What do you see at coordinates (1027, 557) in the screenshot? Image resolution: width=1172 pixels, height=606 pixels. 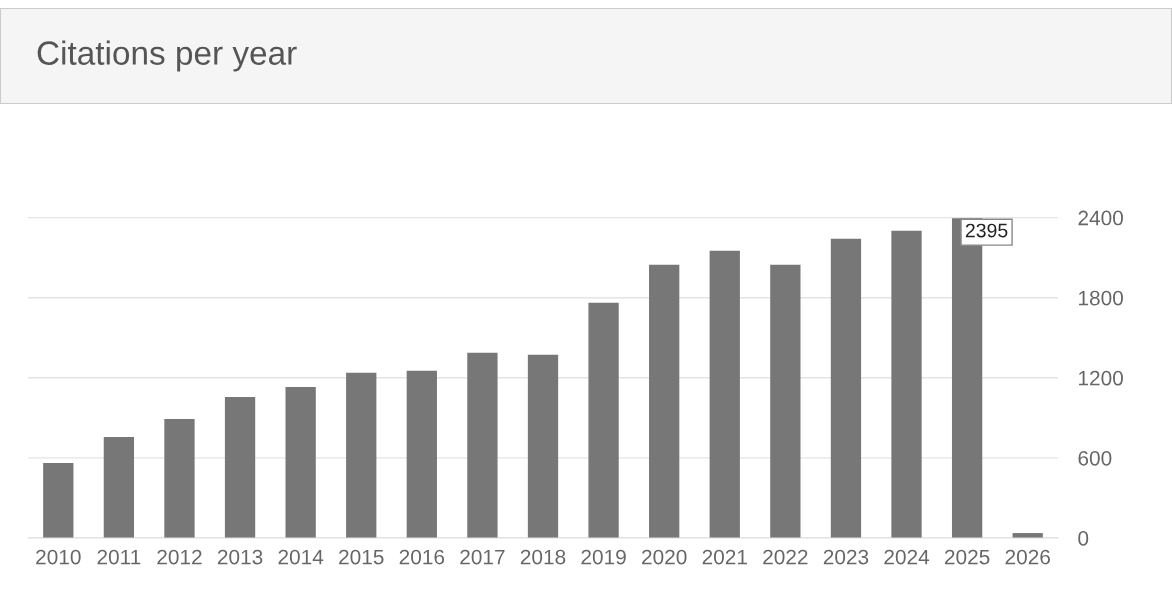 I see `x-tick-label: 2026` at bounding box center [1027, 557].